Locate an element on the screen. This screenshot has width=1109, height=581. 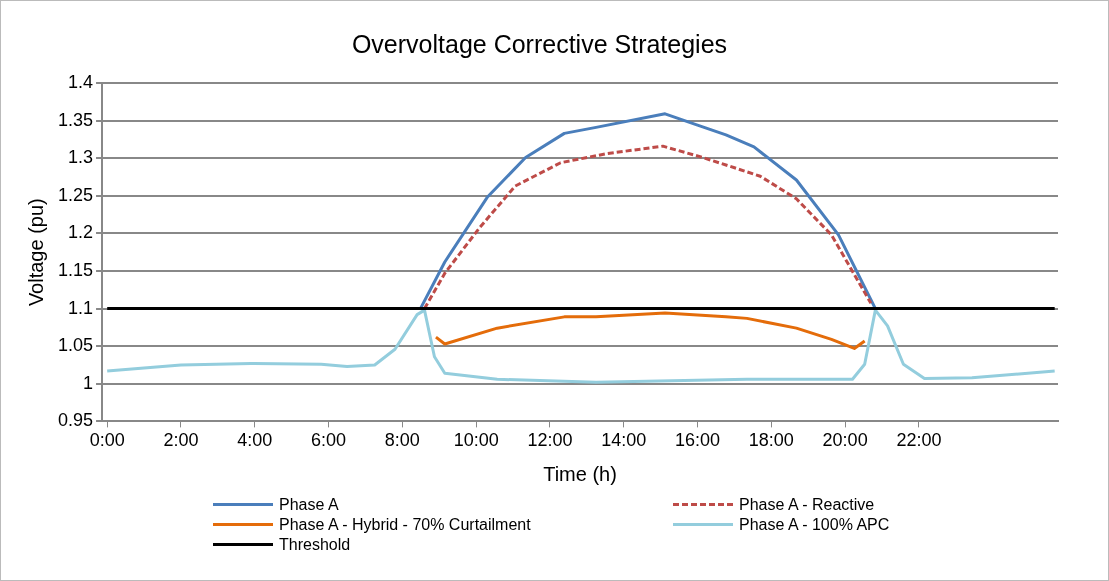
legend-label: Phase A - 100% APC is located at coordinates (814, 524).